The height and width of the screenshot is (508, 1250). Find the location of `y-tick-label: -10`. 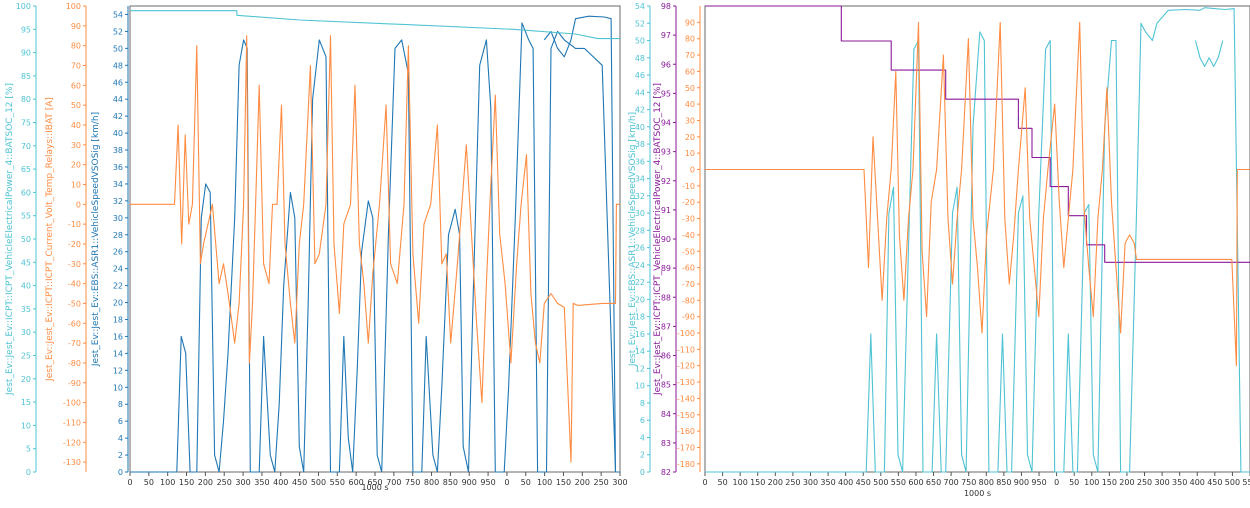

y-tick-label: -10 is located at coordinates (688, 186).